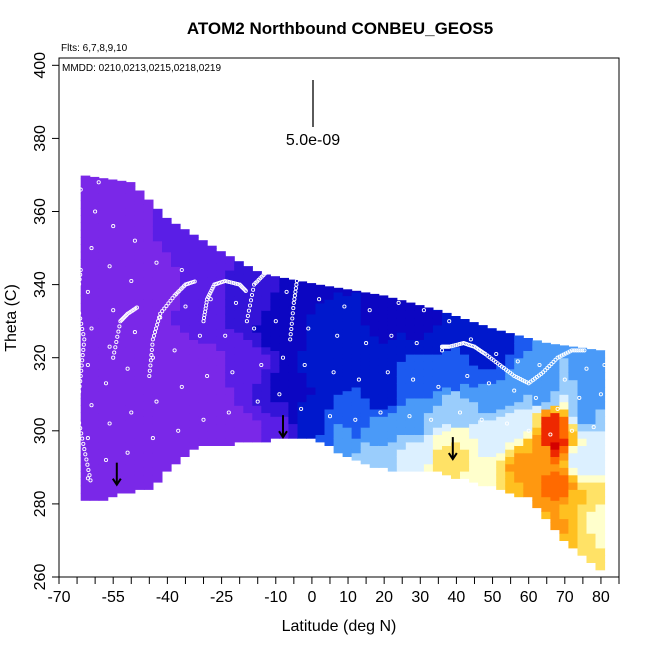 This screenshot has height=650, width=650. What do you see at coordinates (11, 318) in the screenshot?
I see `y-axis-label: Theta (C)` at bounding box center [11, 318].